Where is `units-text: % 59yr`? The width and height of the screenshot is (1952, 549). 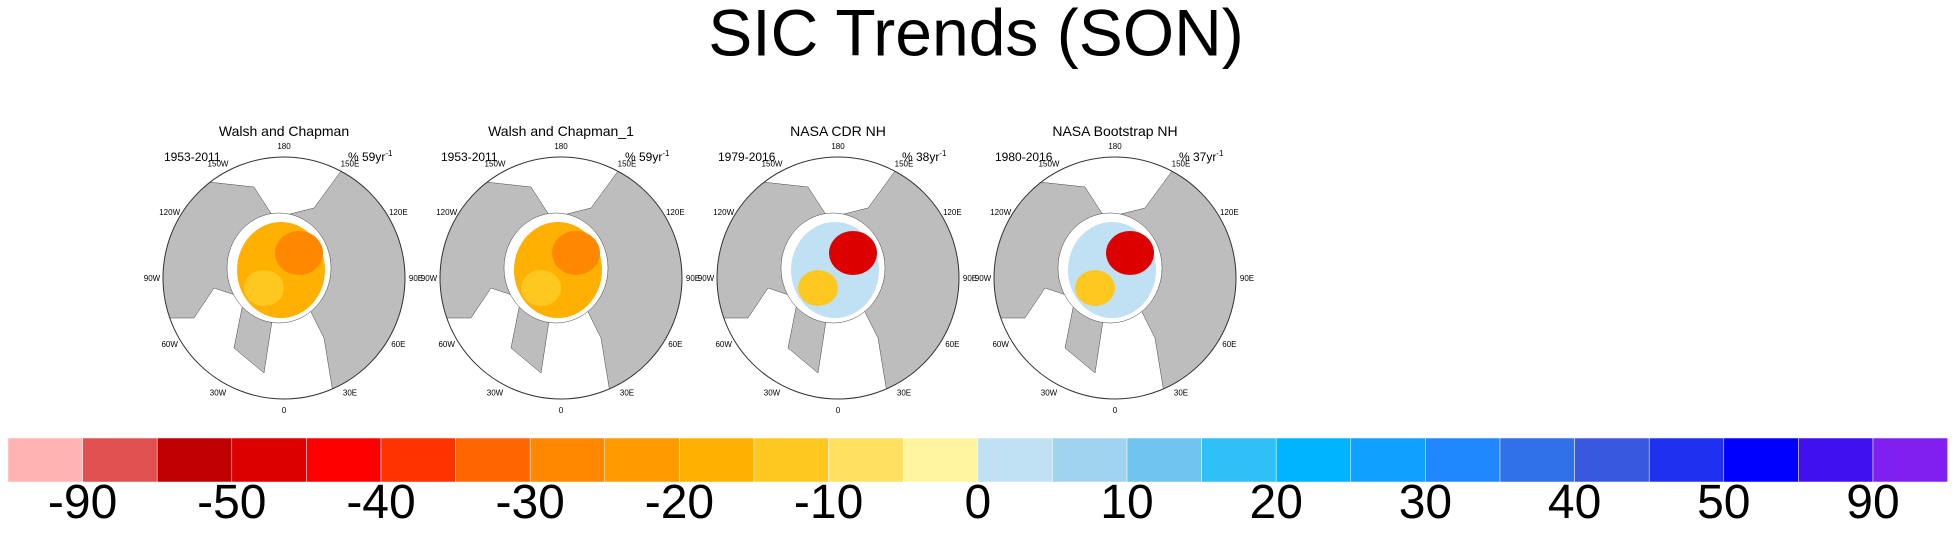 units-text: % 59yr is located at coordinates (643, 157).